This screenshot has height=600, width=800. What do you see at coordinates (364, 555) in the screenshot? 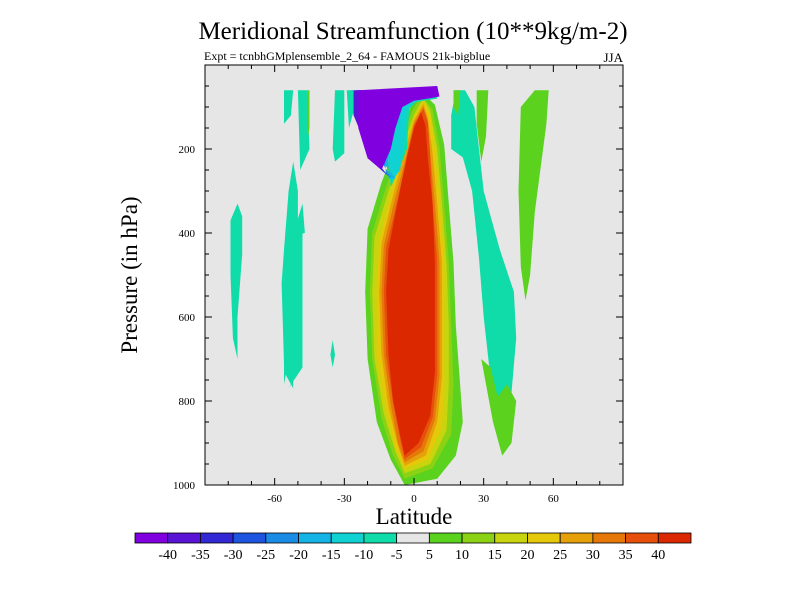
I see `colorbar-label: -10` at bounding box center [364, 555].